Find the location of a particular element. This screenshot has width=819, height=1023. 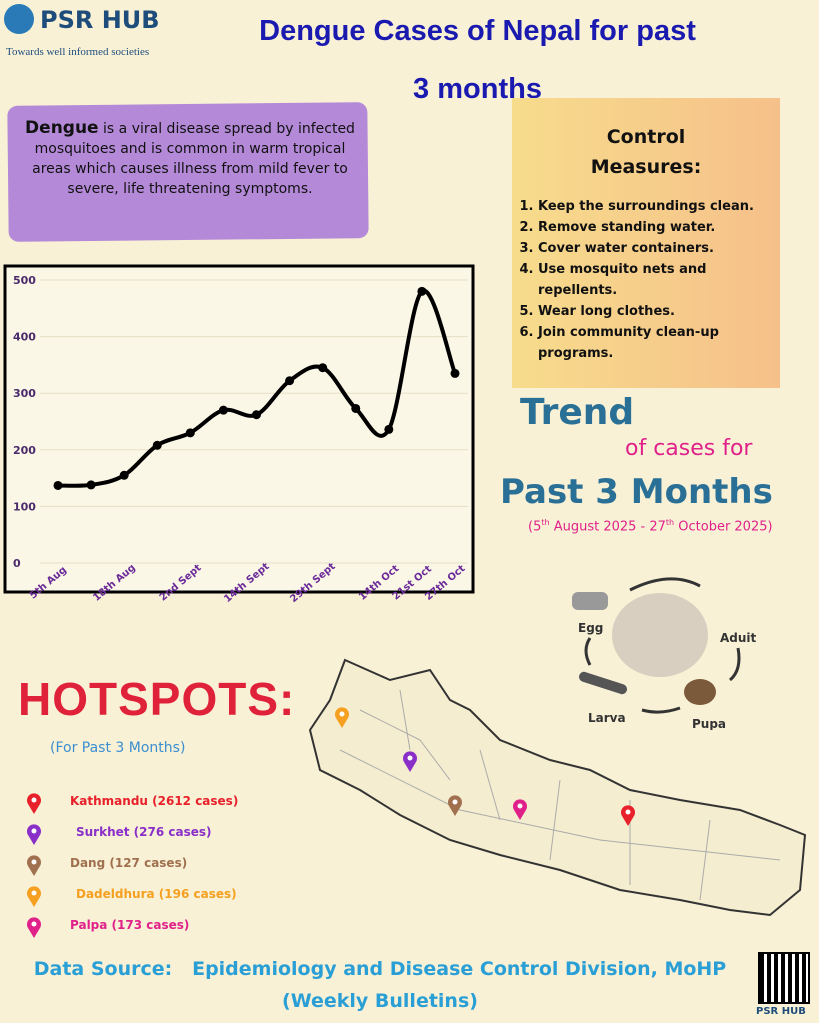

trend-range: (5th August 2025 - 27th October 2025) is located at coordinates (650, 526).